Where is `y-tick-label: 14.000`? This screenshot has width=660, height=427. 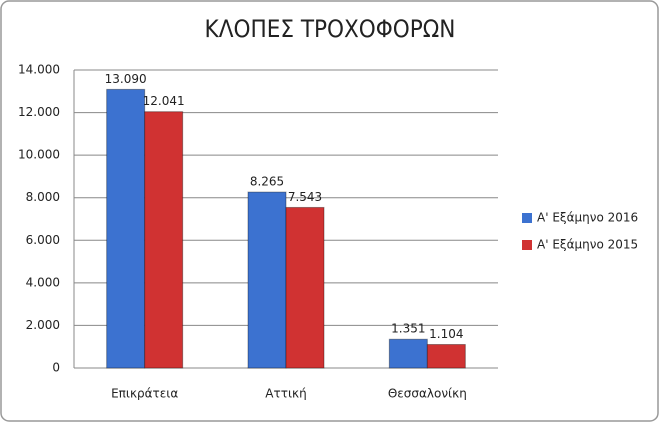
y-tick-label: 14.000 is located at coordinates (39, 70).